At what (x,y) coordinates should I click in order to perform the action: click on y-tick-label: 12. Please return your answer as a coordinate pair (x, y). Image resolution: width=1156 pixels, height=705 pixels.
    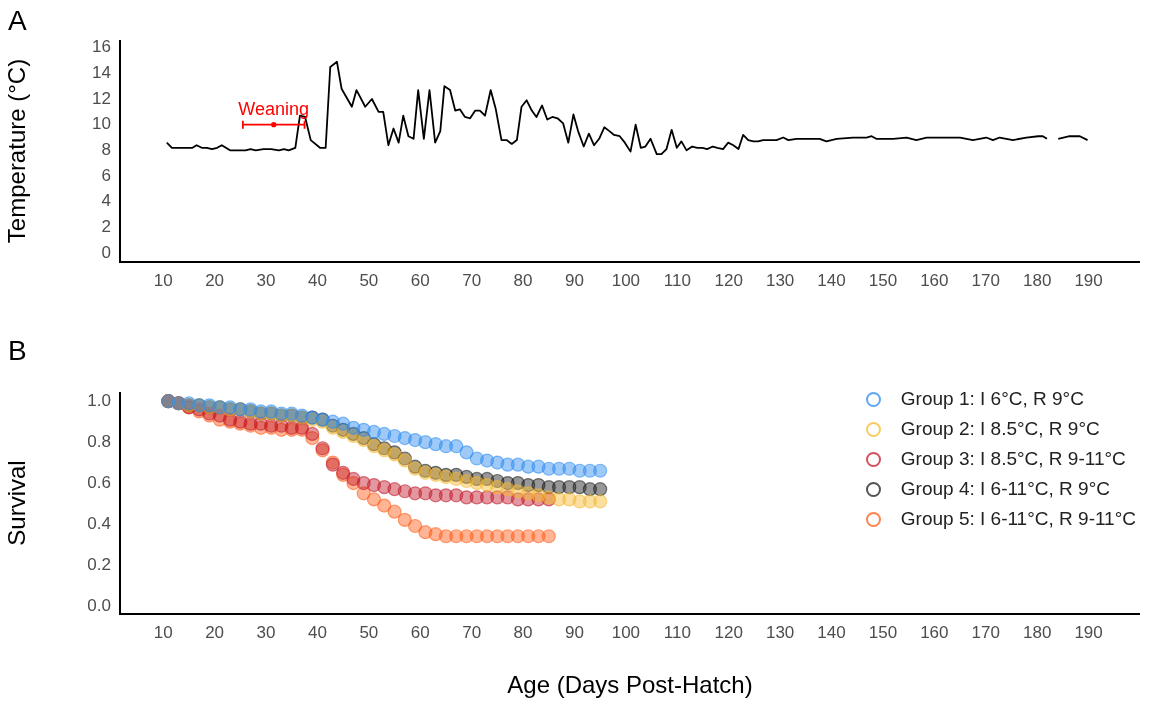
    Looking at the image, I should click on (101, 98).